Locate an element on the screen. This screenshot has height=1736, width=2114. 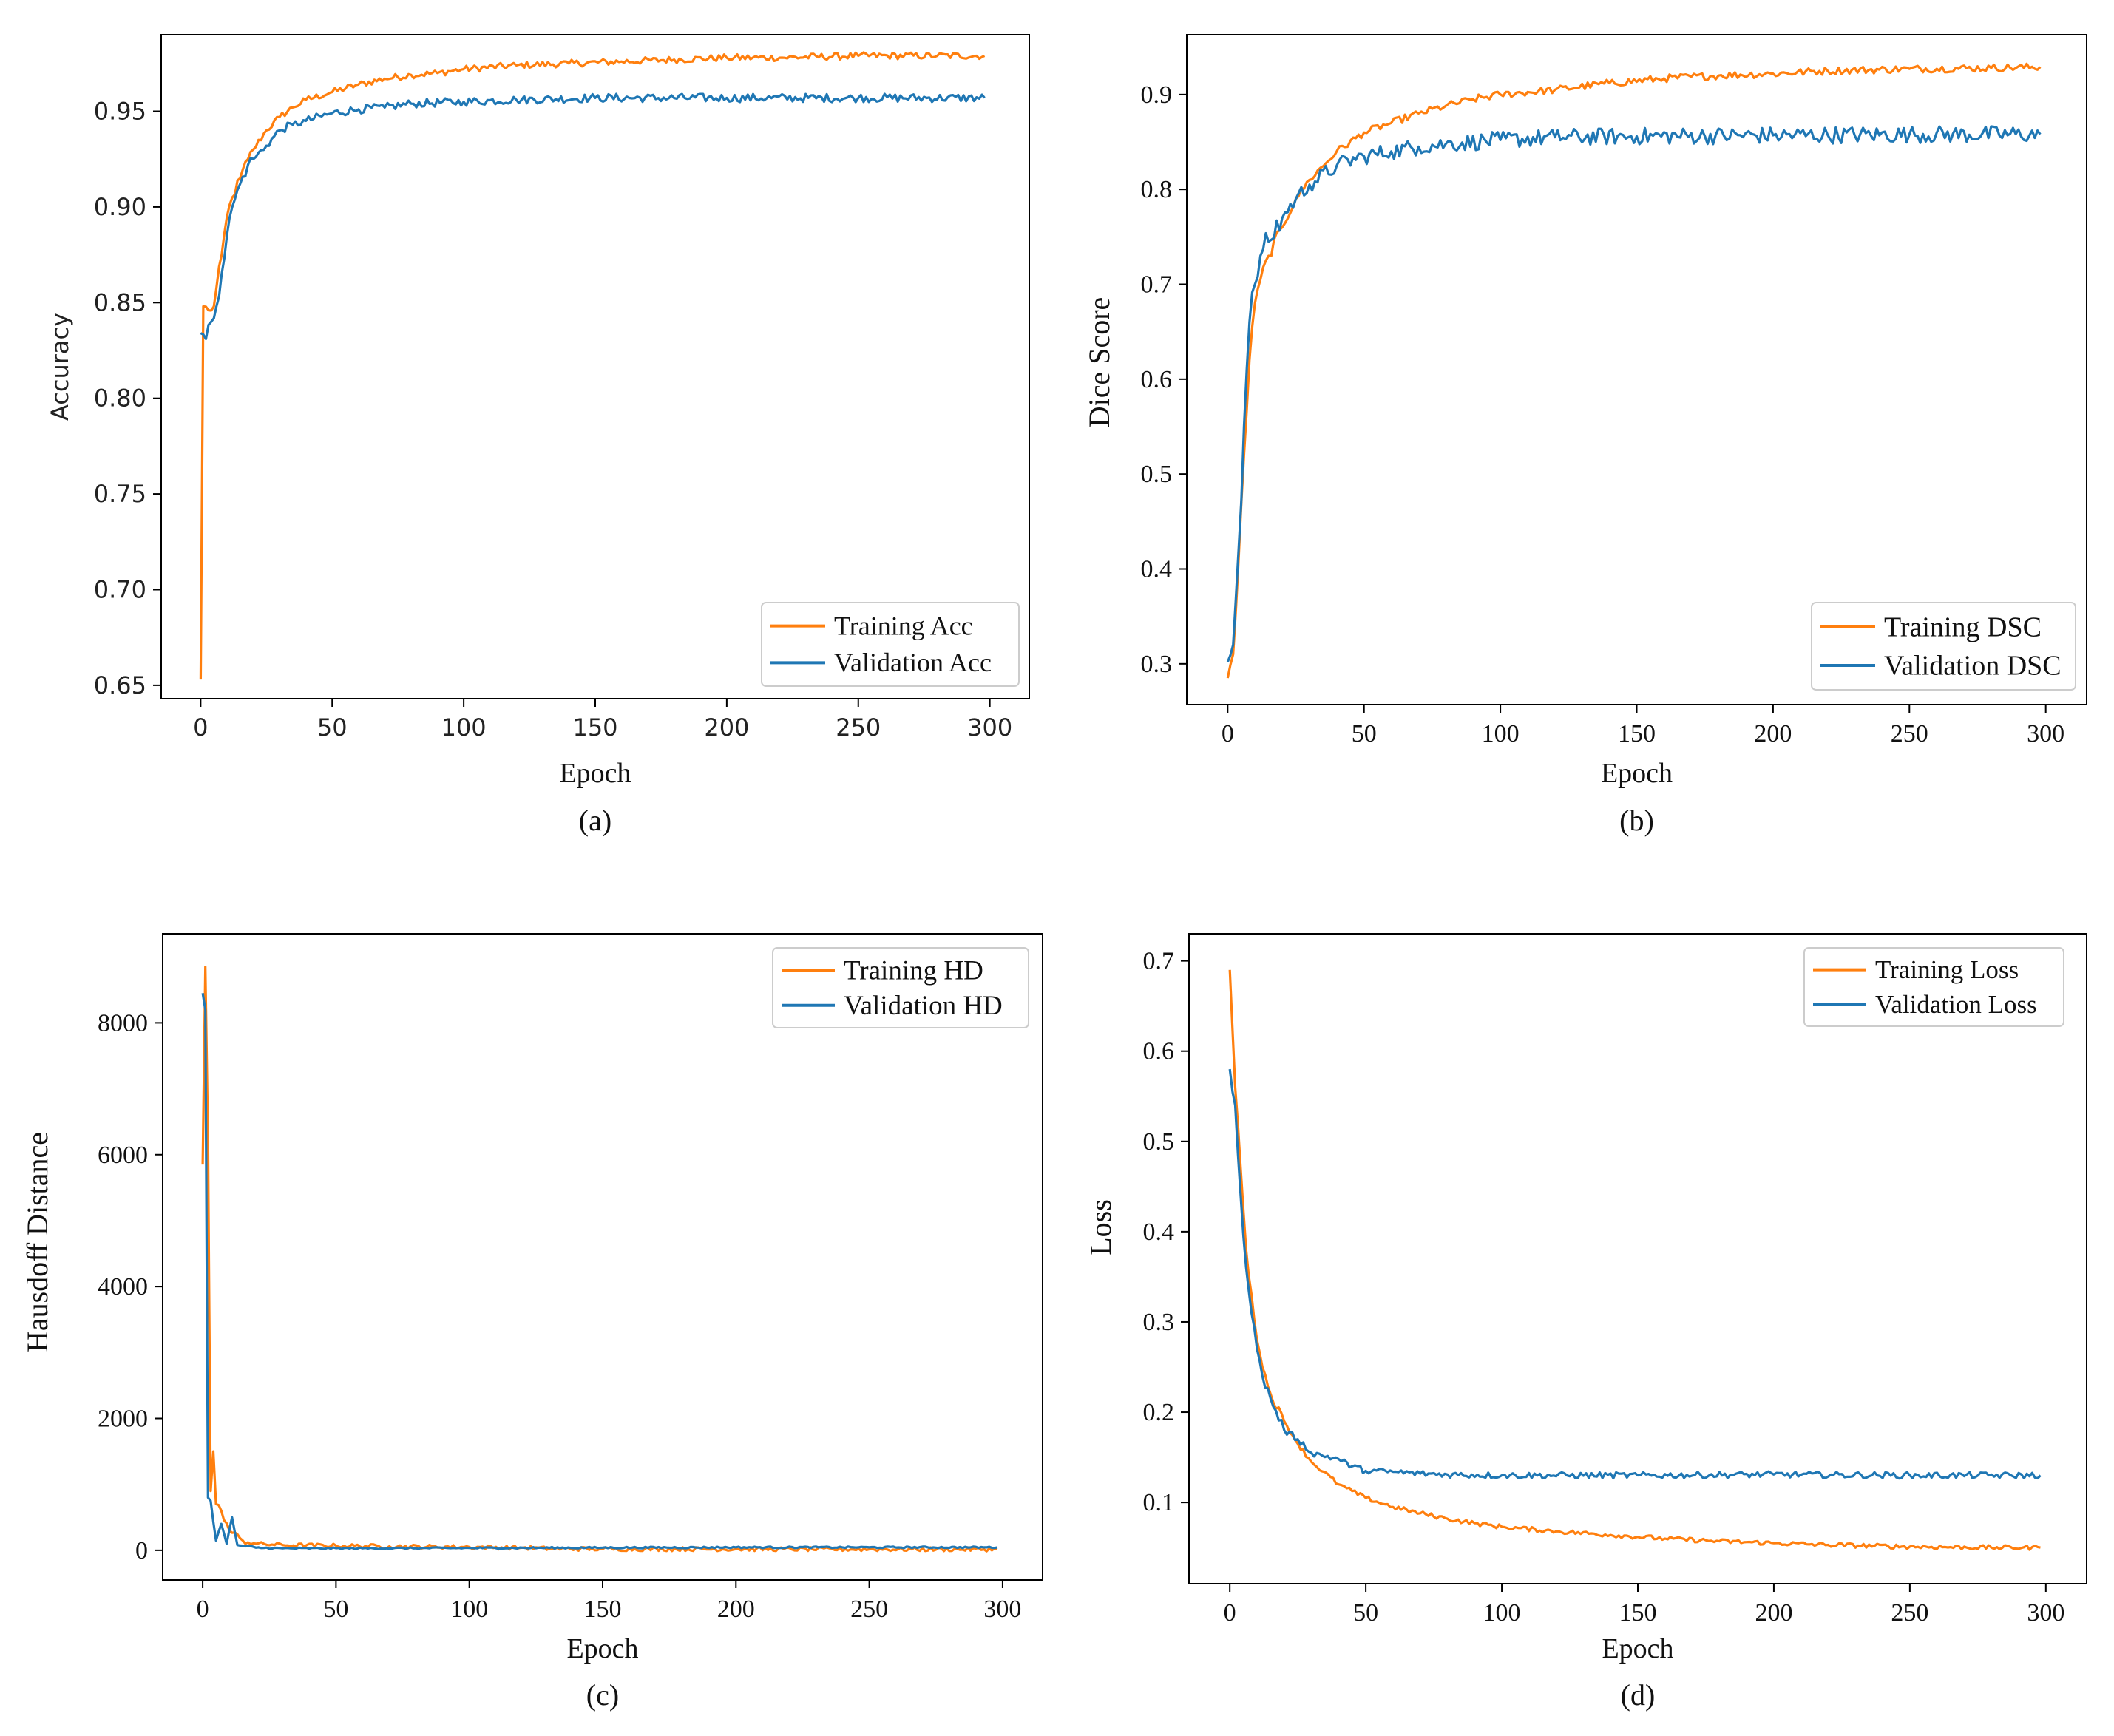
legend: Training Loss Validation Loss is located at coordinates (1934, 987).